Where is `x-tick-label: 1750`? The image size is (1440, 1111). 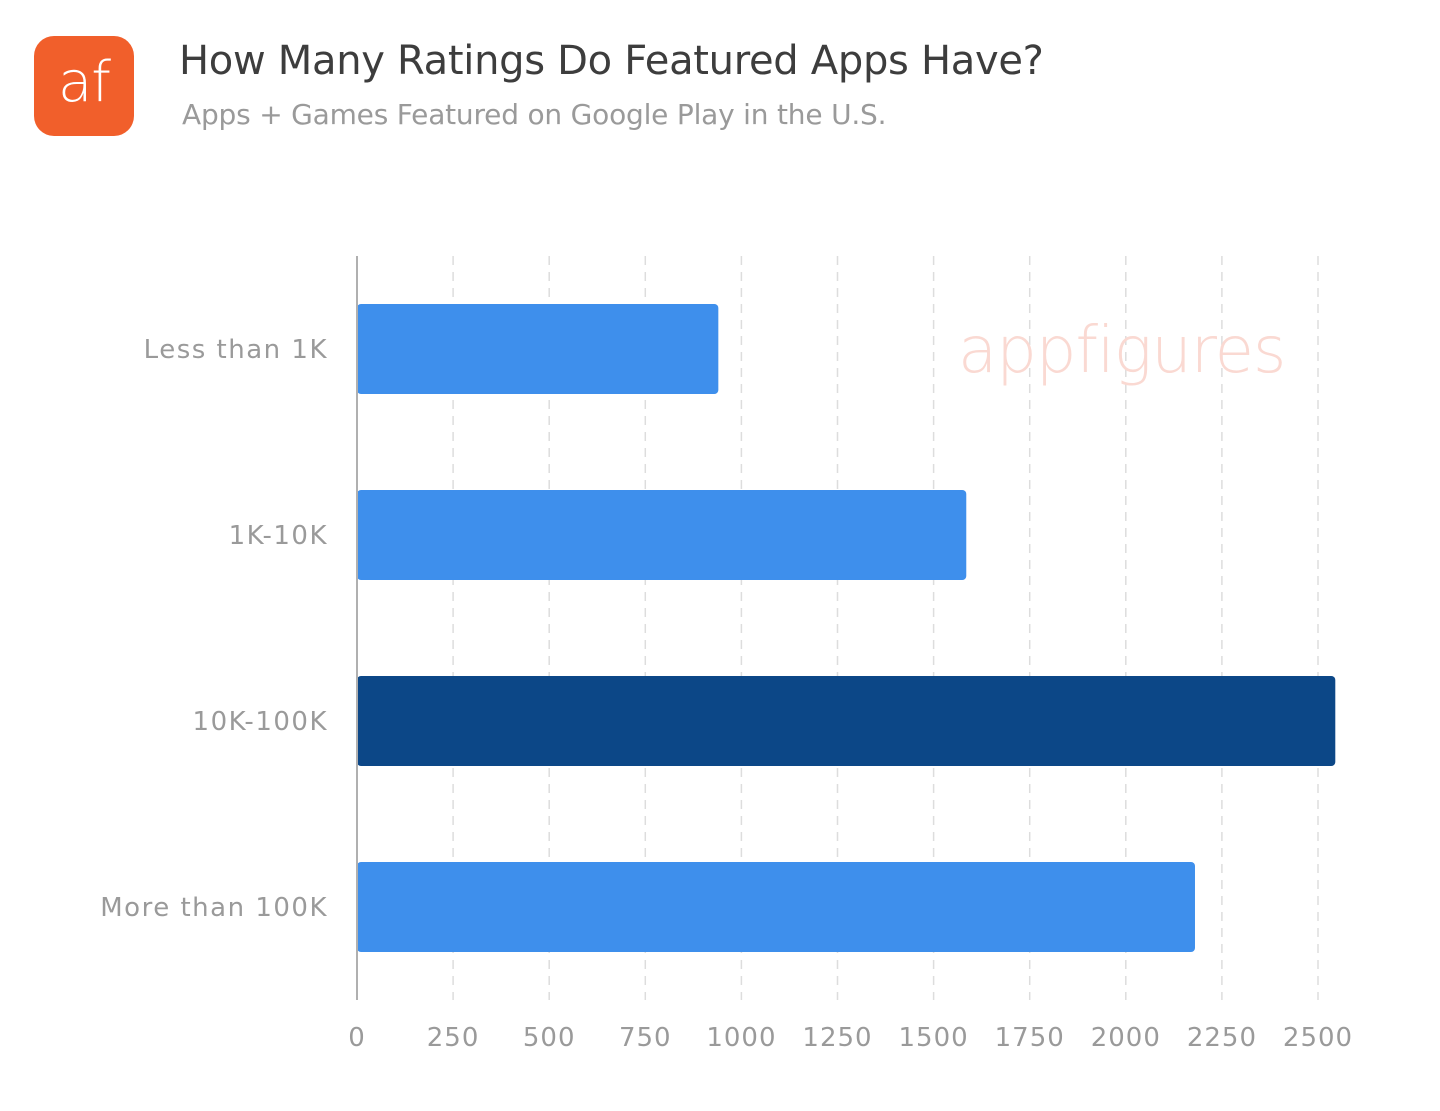 x-tick-label: 1750 is located at coordinates (1030, 1038).